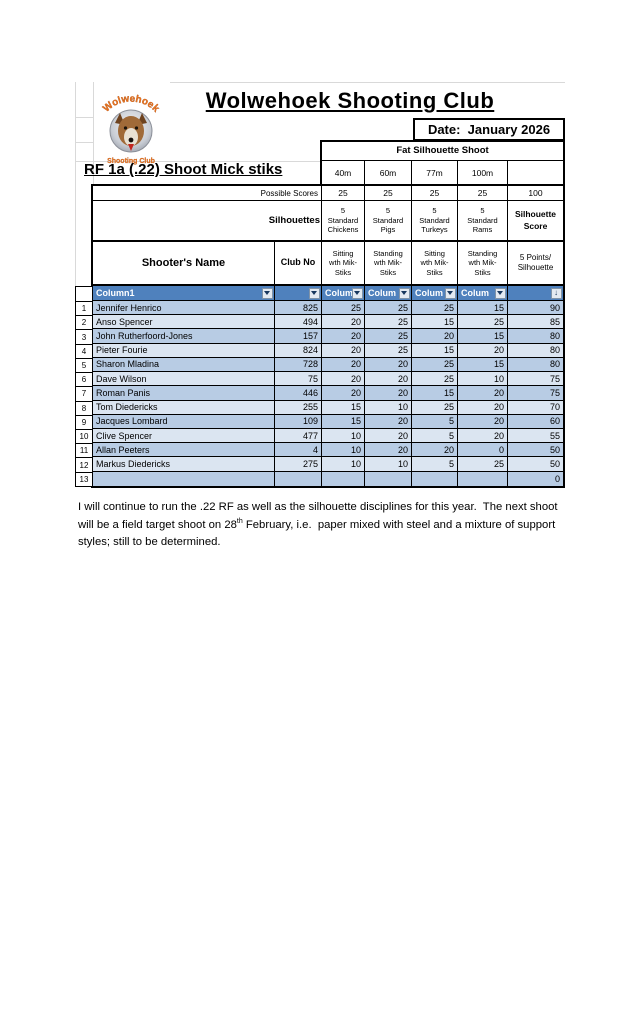  What do you see at coordinates (184, 364) in the screenshot?
I see `shooter-name-cell: Sharon Mladina` at bounding box center [184, 364].